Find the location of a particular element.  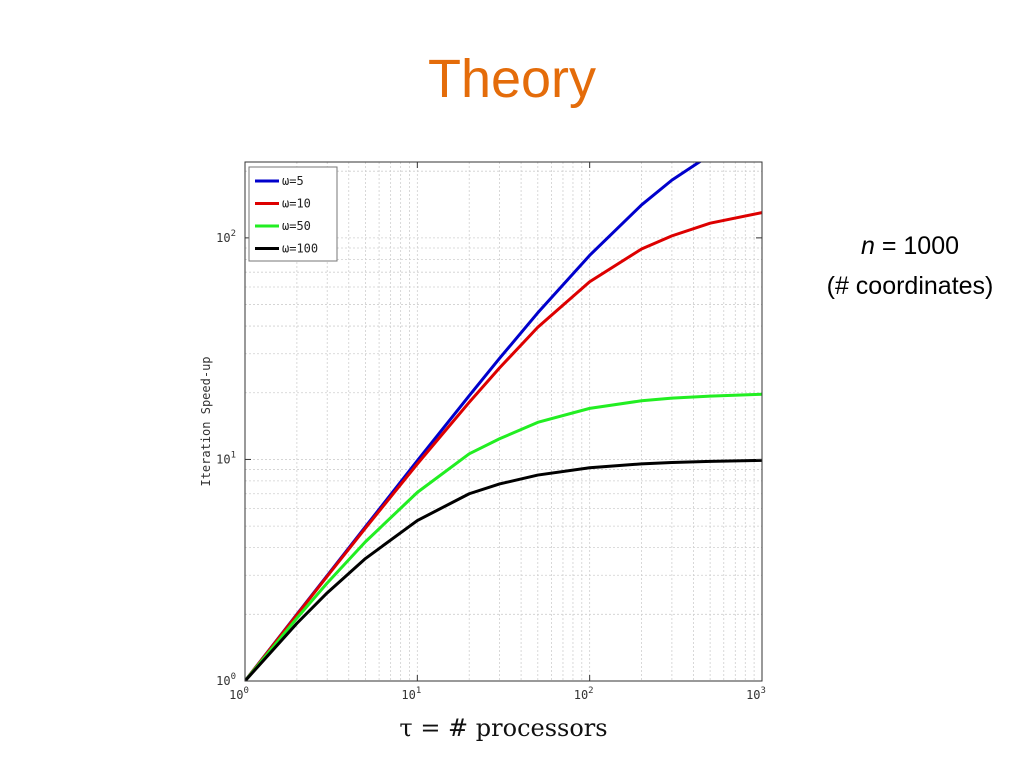

legend-label: ω=10 is located at coordinates (296, 204).